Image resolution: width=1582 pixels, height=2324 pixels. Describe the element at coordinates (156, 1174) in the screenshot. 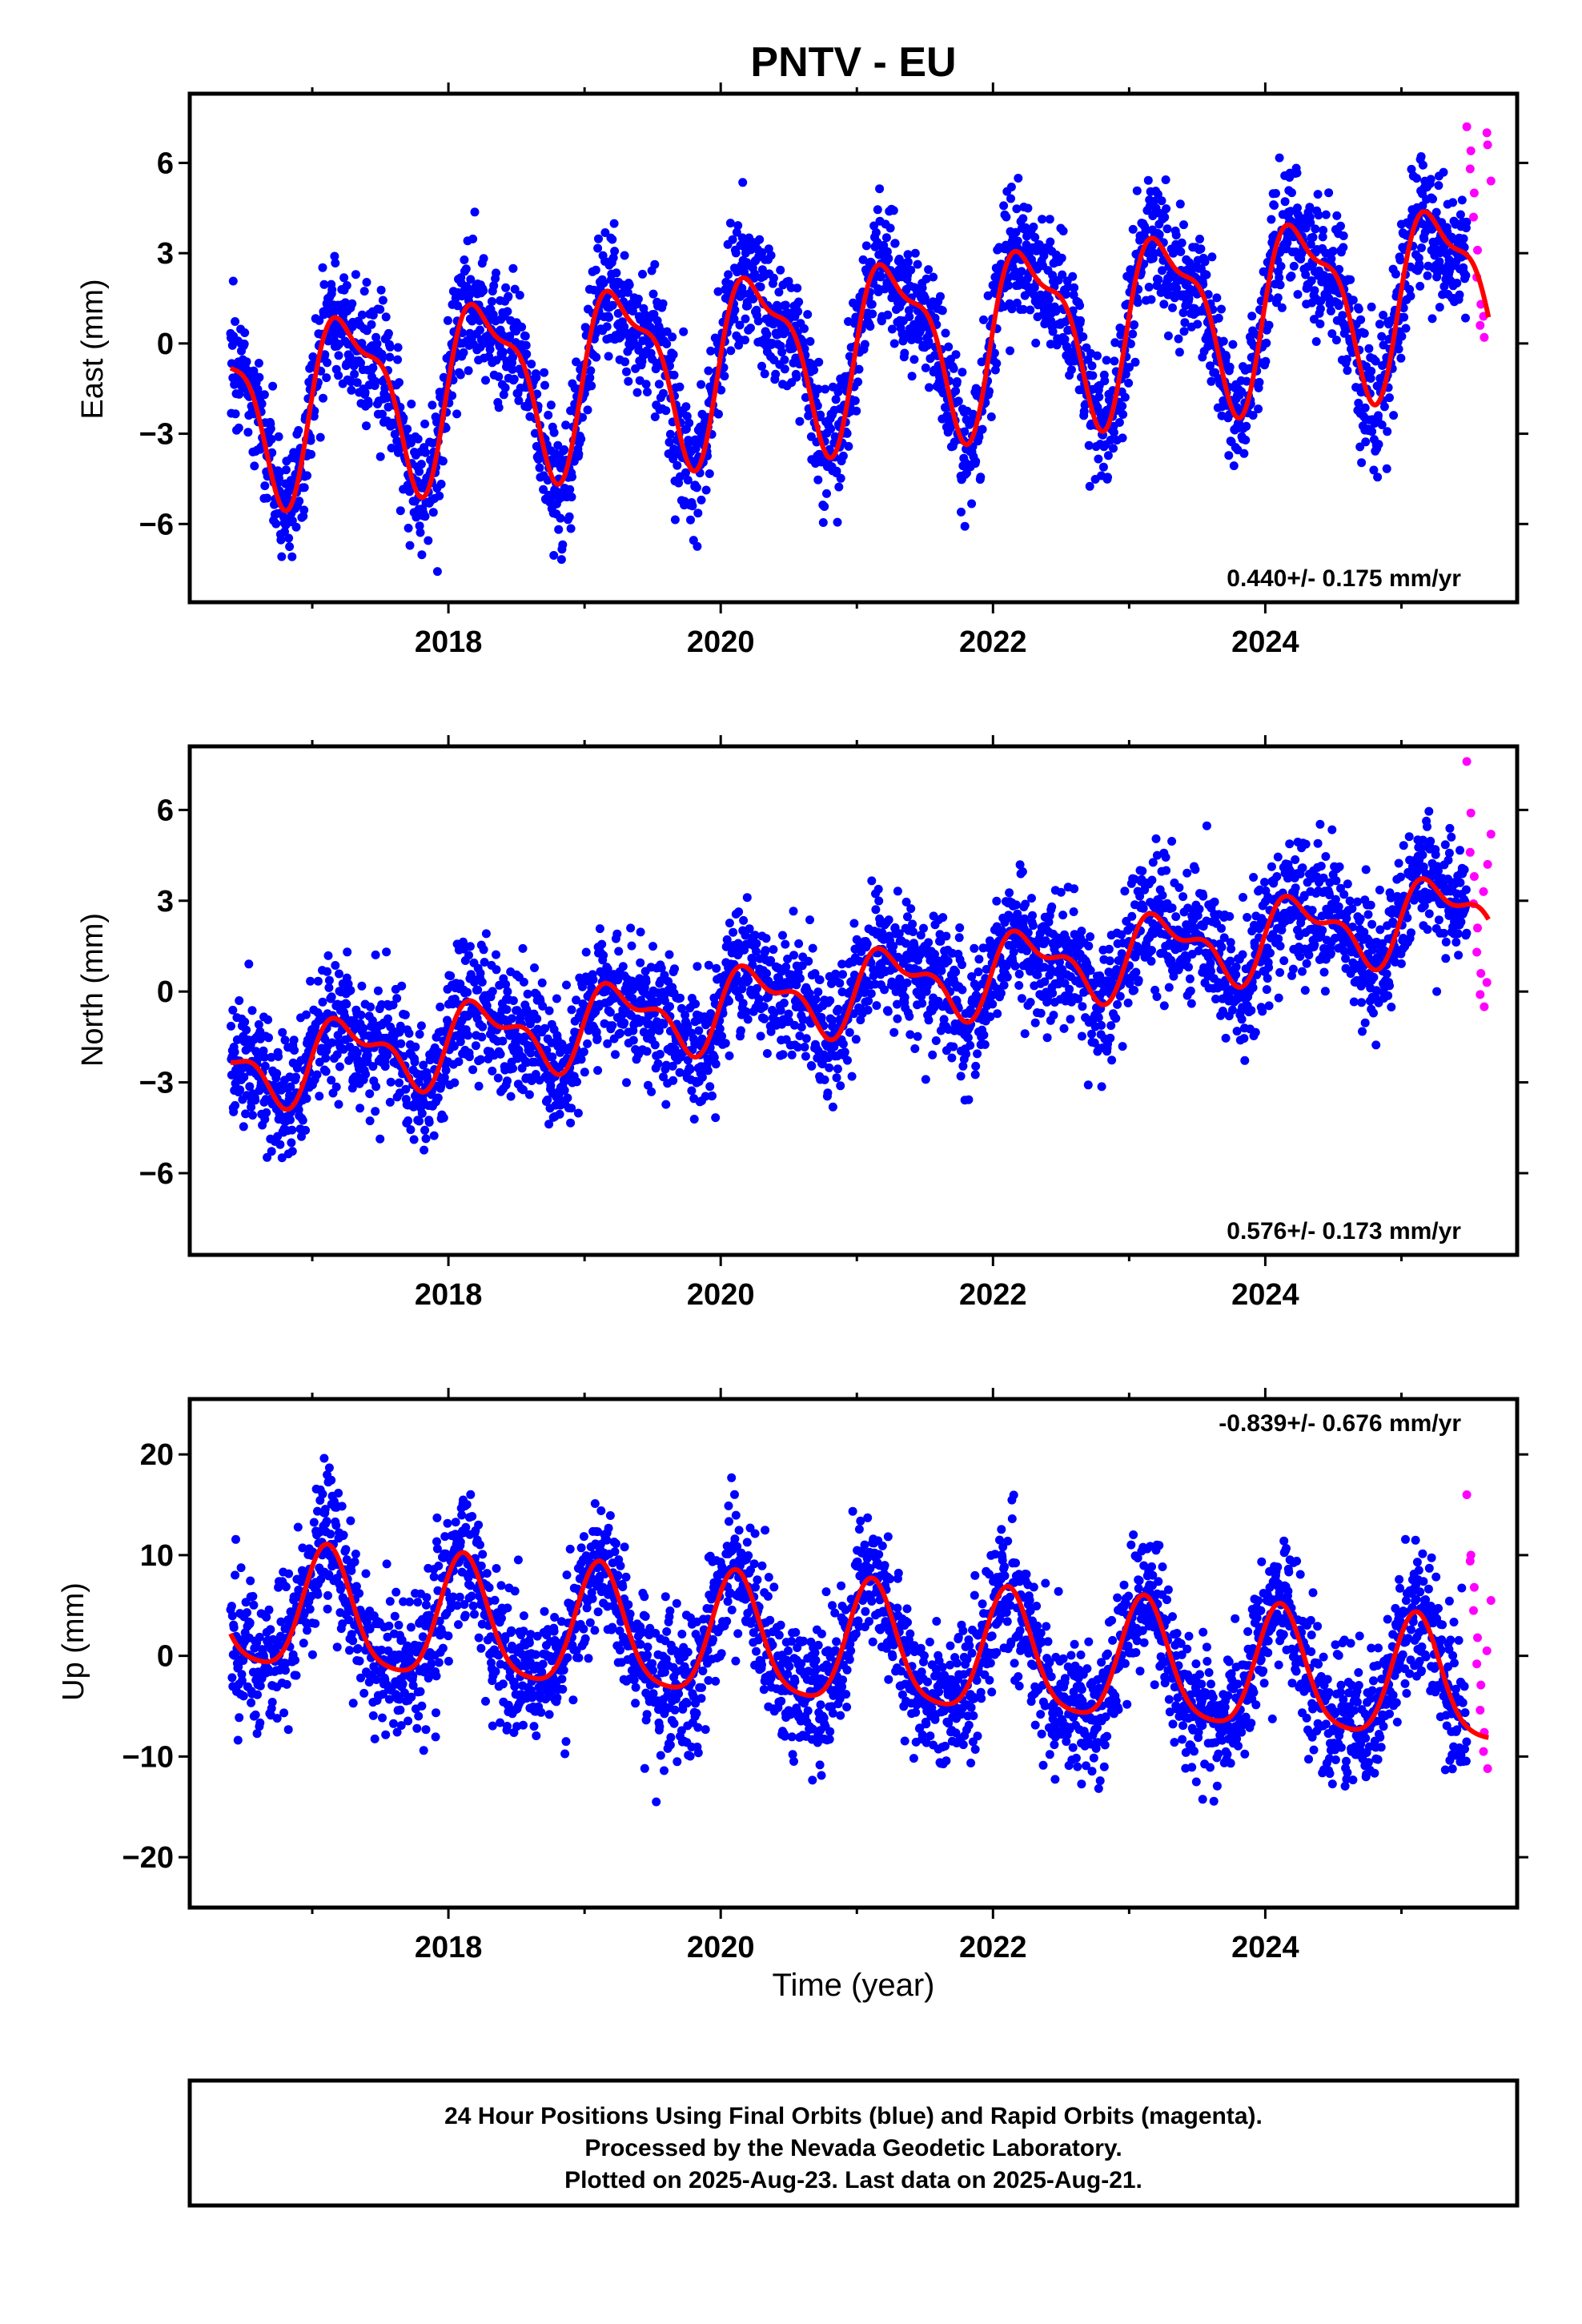

I see `north-y-tick-label: −6` at that location.